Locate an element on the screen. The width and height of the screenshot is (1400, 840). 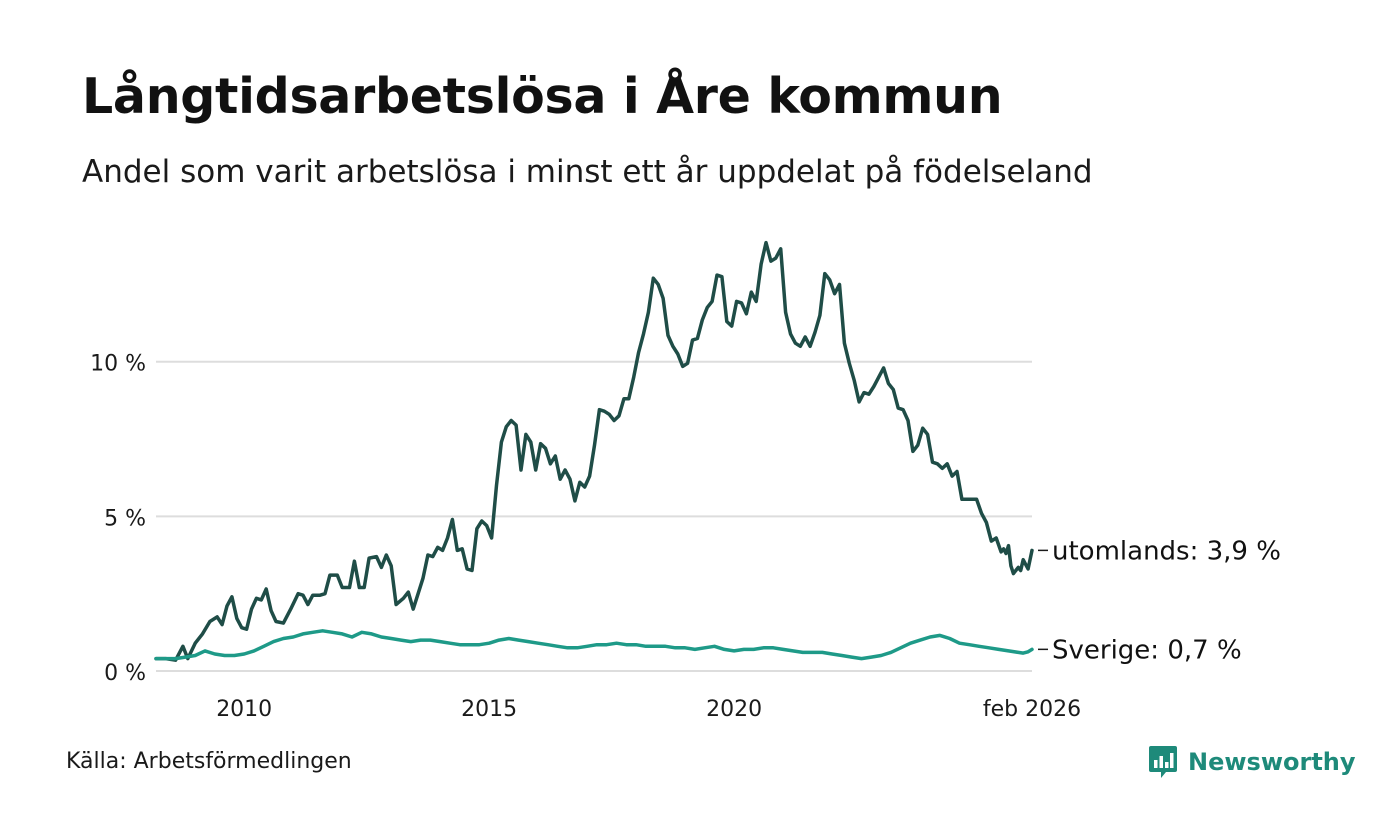
x-axis-tick-labels: 2010 2015 2020 feb 2026 is located at coordinates (648, 709).